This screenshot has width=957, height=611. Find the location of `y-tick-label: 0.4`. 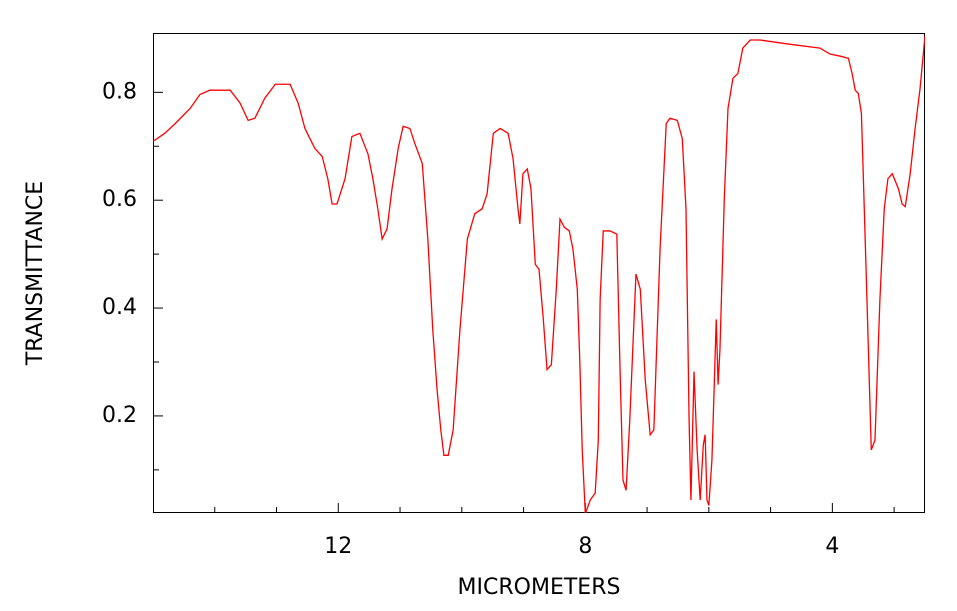

y-tick-label: 0.4 is located at coordinates (119, 307).